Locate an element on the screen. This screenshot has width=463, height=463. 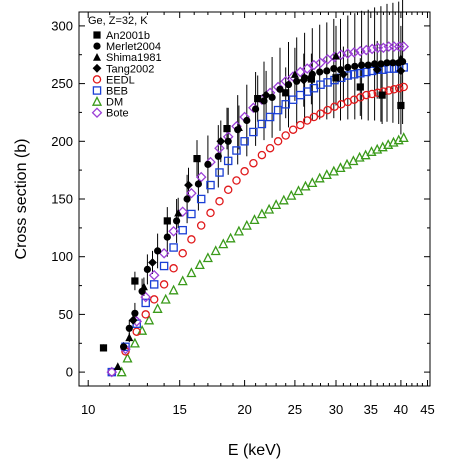
y-tick-label: 300 is located at coordinates (62, 25).